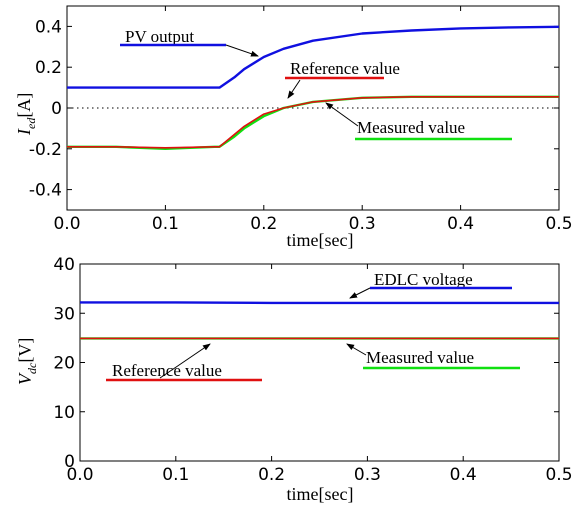 The width and height of the screenshot is (580, 511). Describe the element at coordinates (159, 36) in the screenshot. I see `top-annotation-pv-output-text: PV output` at that location.